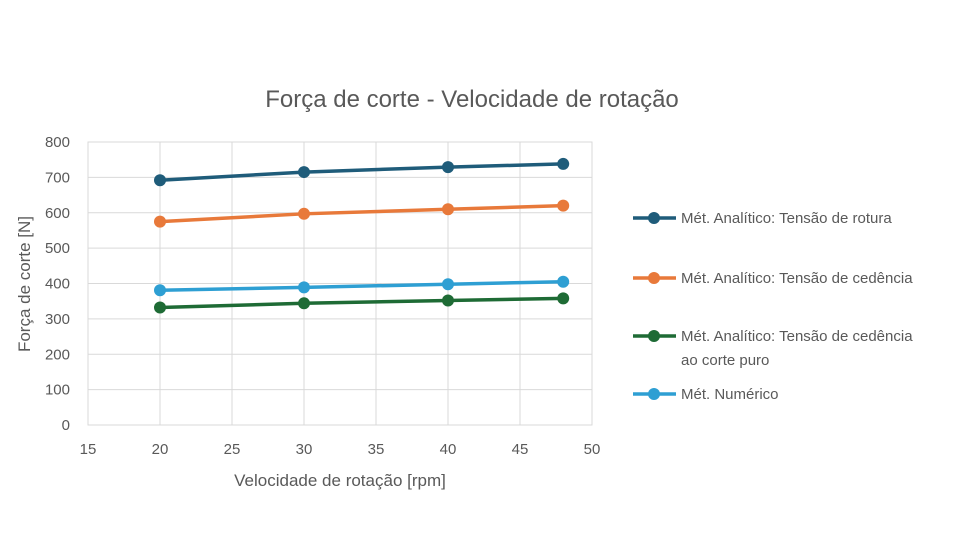 Image resolution: width=980 pixels, height=560 pixels. I want to click on legend-label: Mét. Analítico: Tensão de cedência, so click(797, 278).